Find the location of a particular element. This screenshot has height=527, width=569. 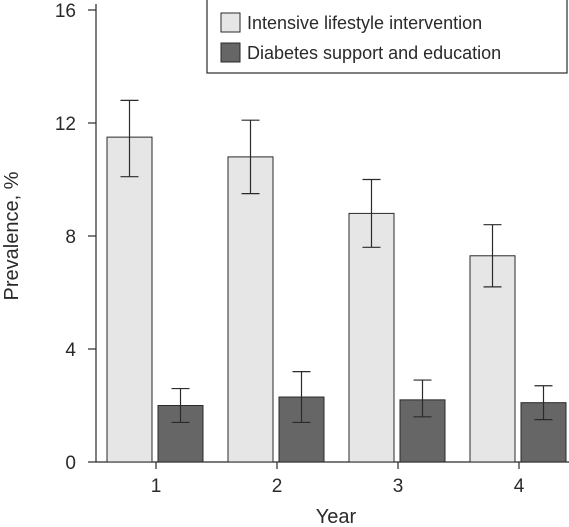

legend-label-intensive: Intensive lifestyle intervention is located at coordinates (364, 23).